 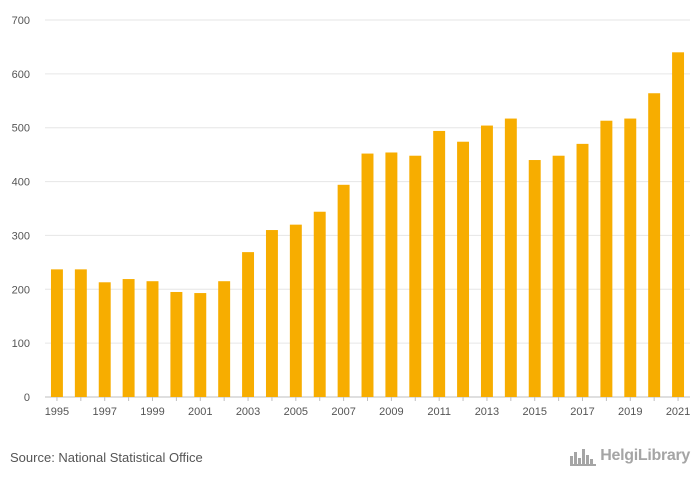 What do you see at coordinates (21, 75) in the screenshot?
I see `y-tick-label: 600` at bounding box center [21, 75].